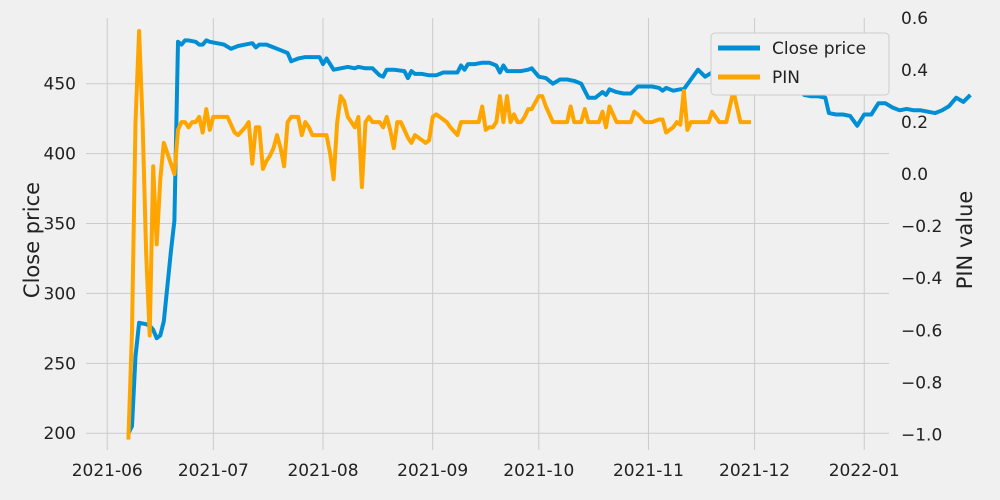 This screenshot has width=1000, height=500. I want to click on y2-tick-label: 0.0, so click(914, 175).